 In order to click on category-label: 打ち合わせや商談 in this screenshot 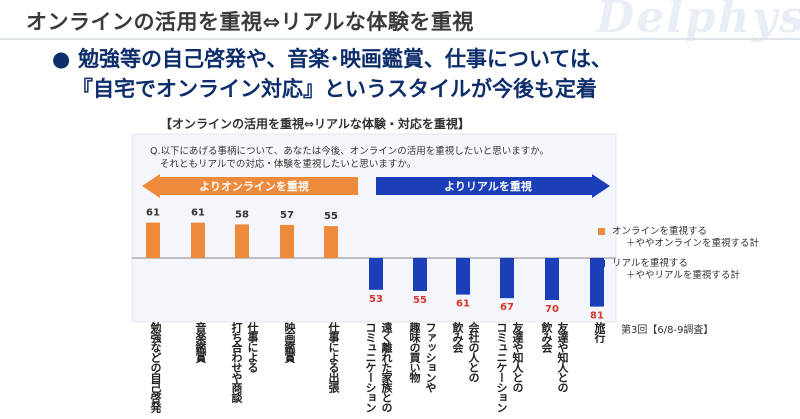, I will do `click(236, 362)`.